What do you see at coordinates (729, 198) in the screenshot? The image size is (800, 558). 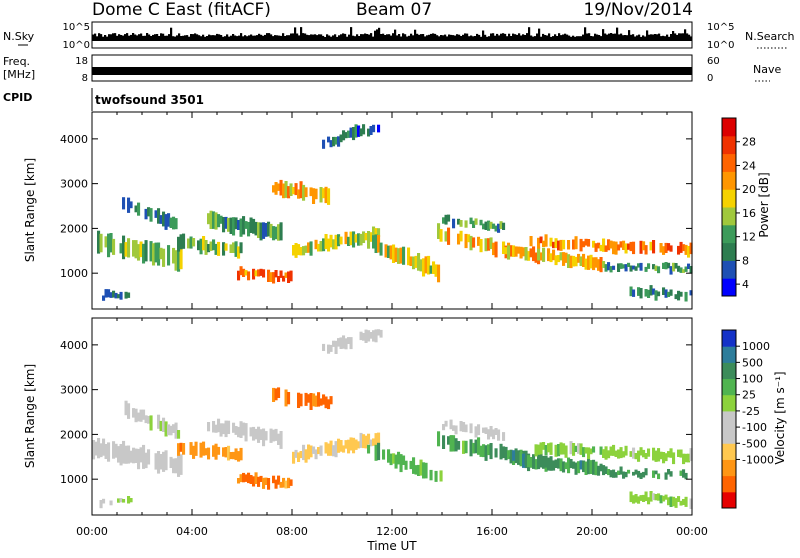 I see `power-colorbar-swatch` at bounding box center [729, 198].